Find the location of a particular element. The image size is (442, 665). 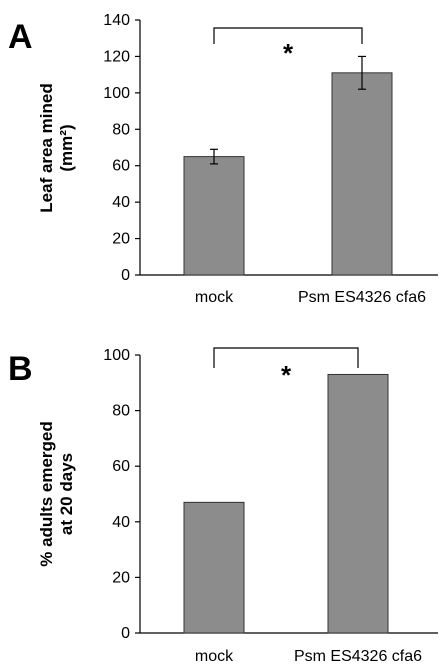

y-tick-label-a: 40 is located at coordinates (121, 202).